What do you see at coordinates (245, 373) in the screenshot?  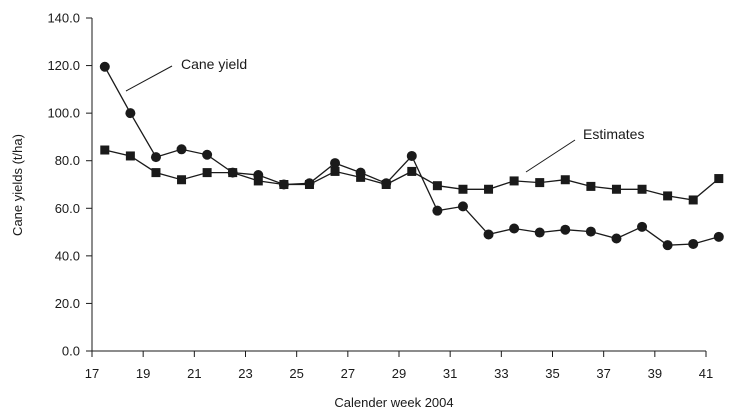 I see `x-tick-label: 23` at bounding box center [245, 373].